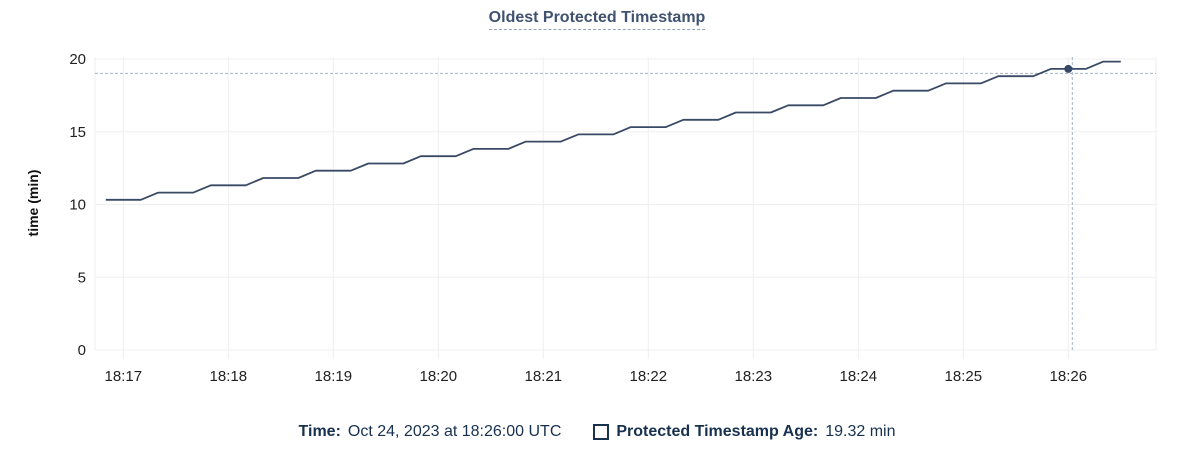 The height and width of the screenshot is (466, 1194). Describe the element at coordinates (454, 431) in the screenshot. I see `time-value: Oct 24, 2023 at 18:26:00 UTC` at that location.